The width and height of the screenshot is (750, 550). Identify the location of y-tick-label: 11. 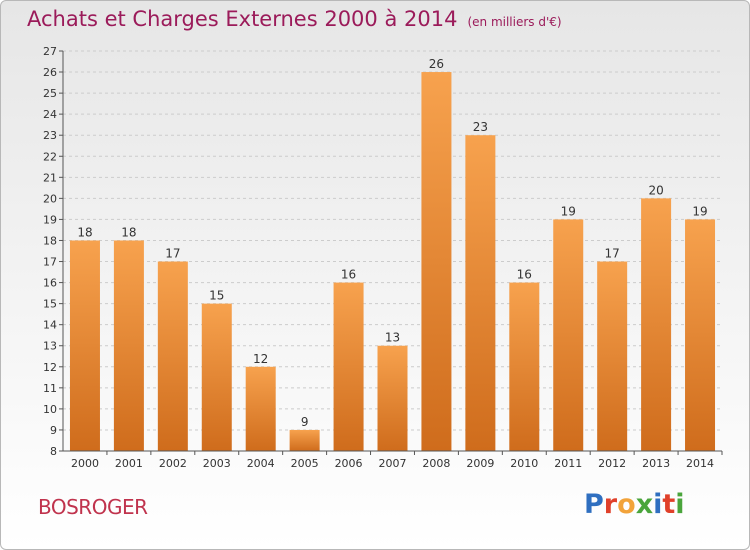
(50, 388).